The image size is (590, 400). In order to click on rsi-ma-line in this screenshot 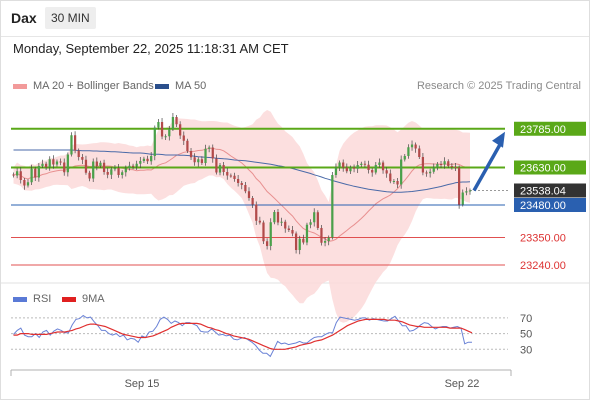, I will do `click(243, 334)`.